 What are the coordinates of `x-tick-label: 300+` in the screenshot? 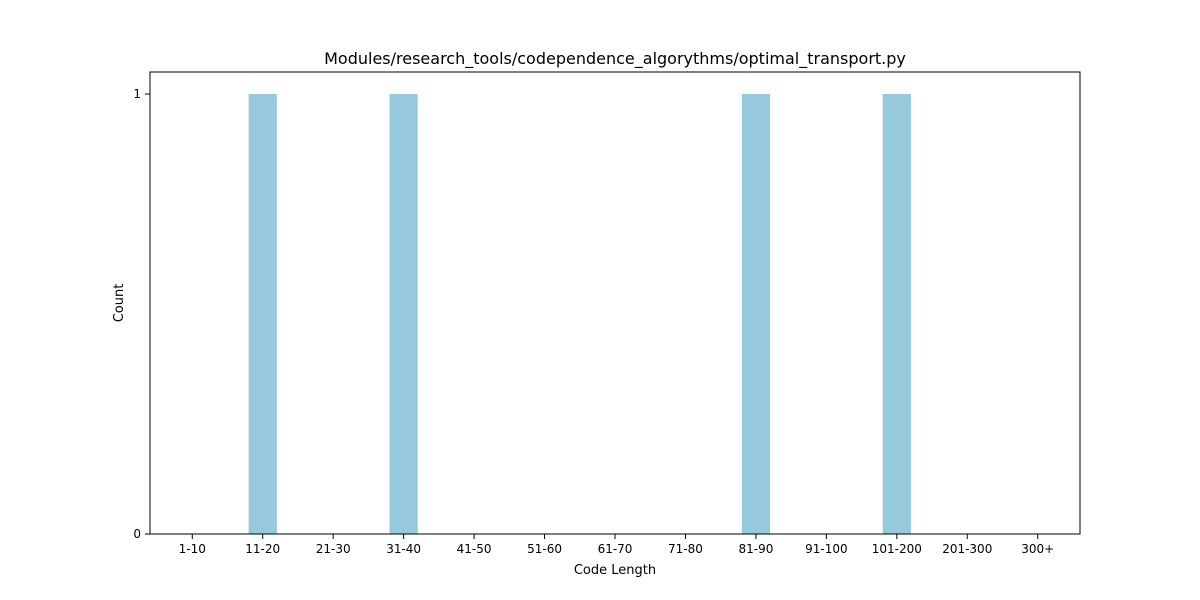 It's located at (1037, 549).